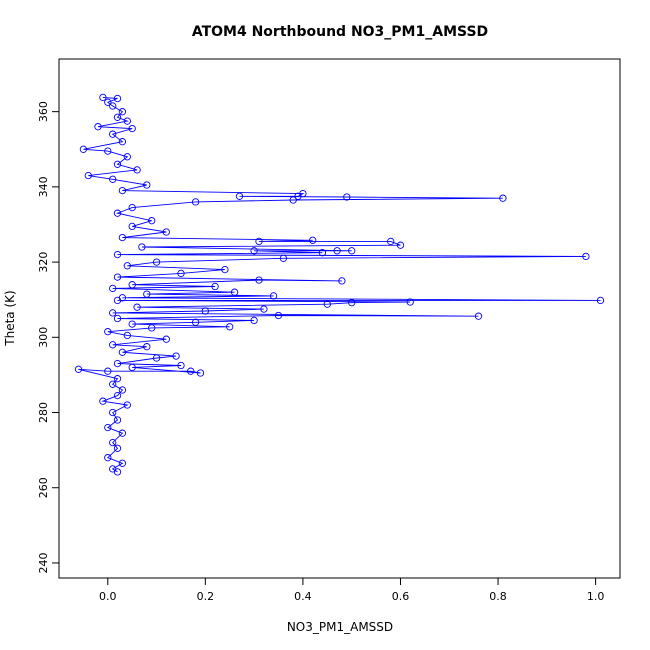 The image size is (650, 650). Describe the element at coordinates (10, 318) in the screenshot. I see `y-axis-label: Theta (K)` at that location.